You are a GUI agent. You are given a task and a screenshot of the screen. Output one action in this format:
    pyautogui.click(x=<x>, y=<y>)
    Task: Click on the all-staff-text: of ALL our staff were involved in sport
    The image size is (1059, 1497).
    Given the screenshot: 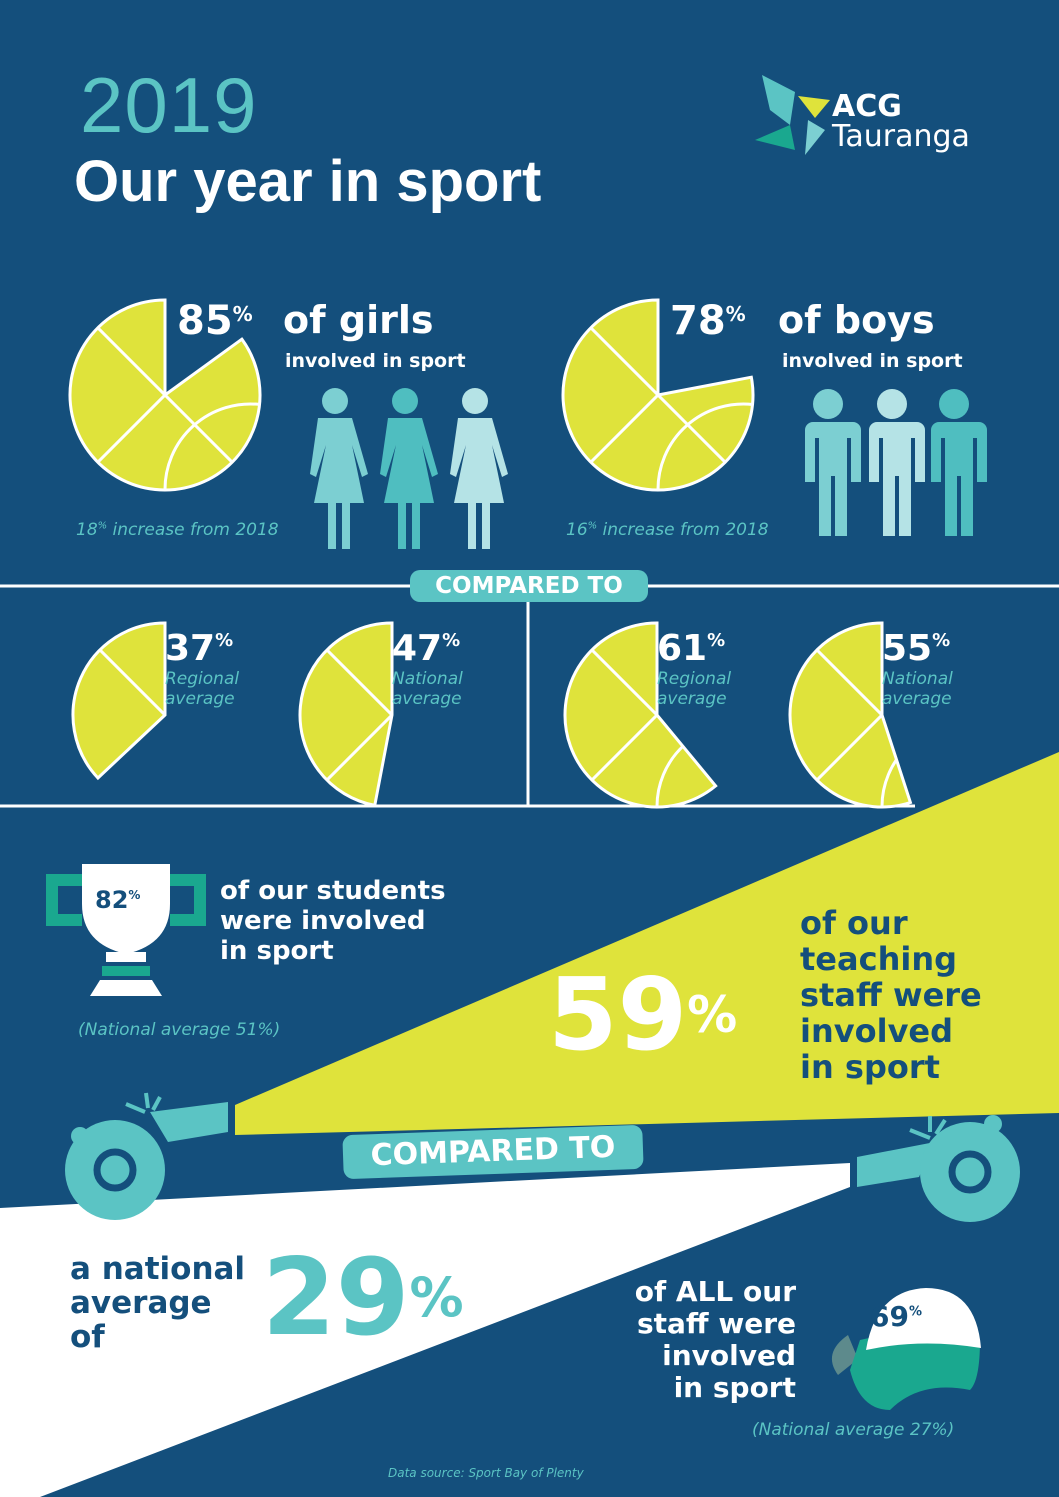 What is the action you would take?
    pyautogui.click(x=698, y=1340)
    